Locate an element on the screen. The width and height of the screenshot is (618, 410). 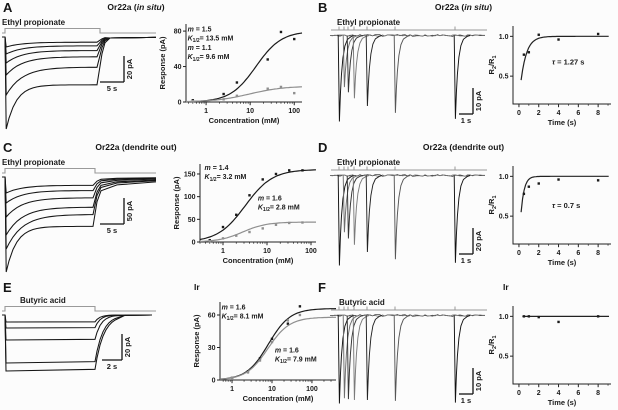
fit-annotation: K1/2= 8.1 mM is located at coordinates (243, 317).